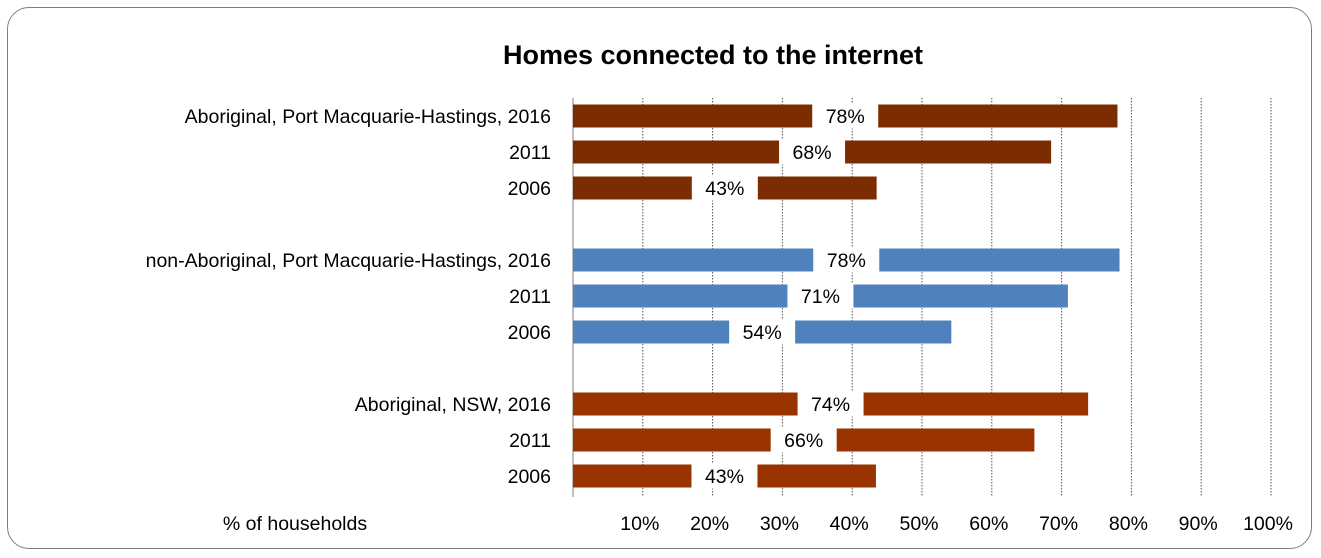 Image resolution: width=1321 pixels, height=558 pixels. I want to click on x-tick-label: 80%, so click(1128, 524).